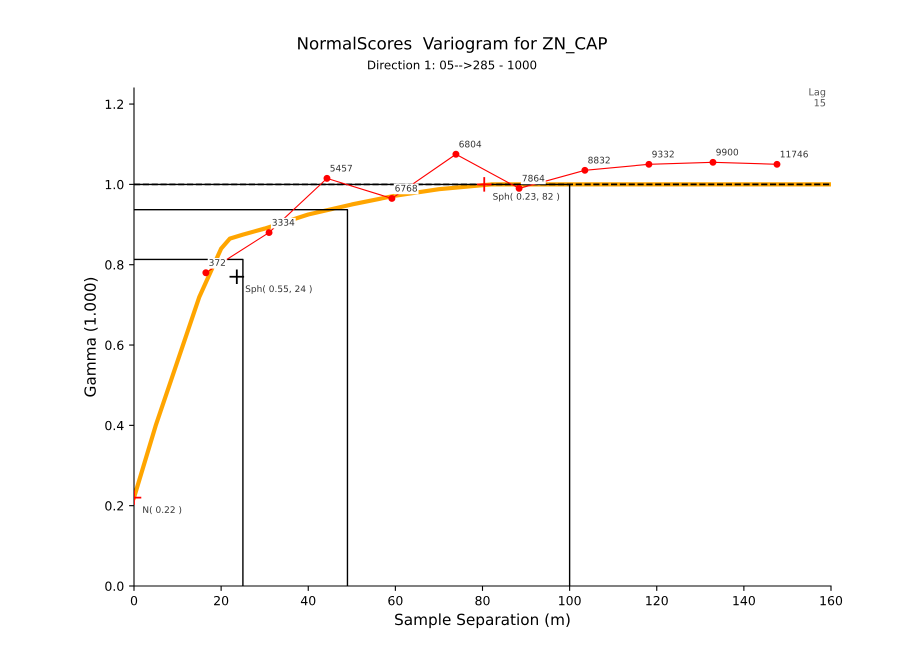 Image resolution: width=904 pixels, height=648 pixels. What do you see at coordinates (395, 601) in the screenshot?
I see `x-tick-label: 60` at bounding box center [395, 601].